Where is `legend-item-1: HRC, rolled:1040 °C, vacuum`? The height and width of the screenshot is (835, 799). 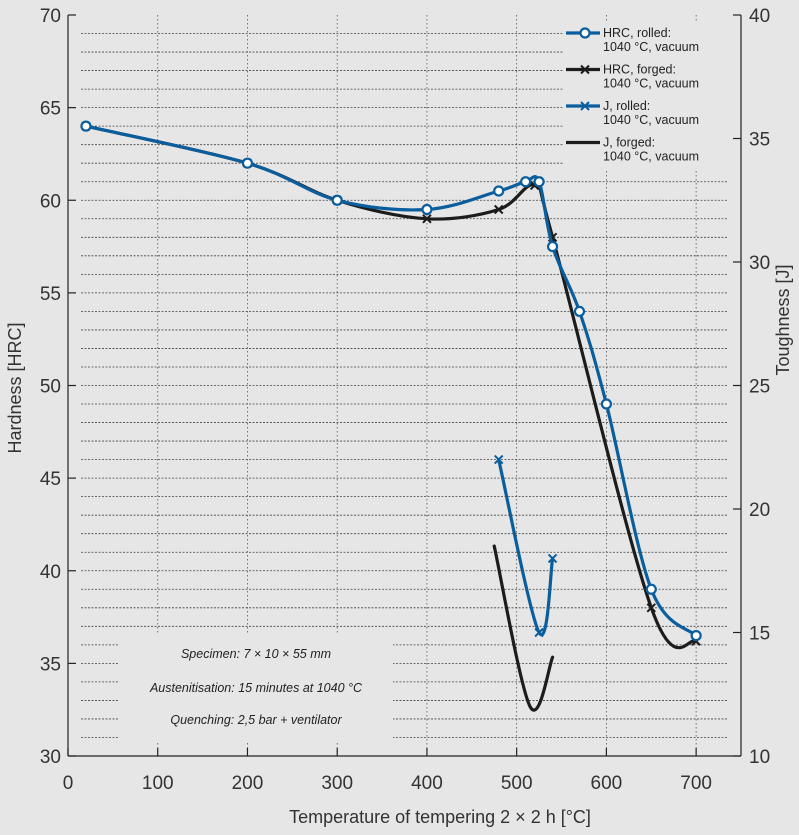 legend-item-1: HRC, rolled:1040 °C, vacuum is located at coordinates (632, 40).